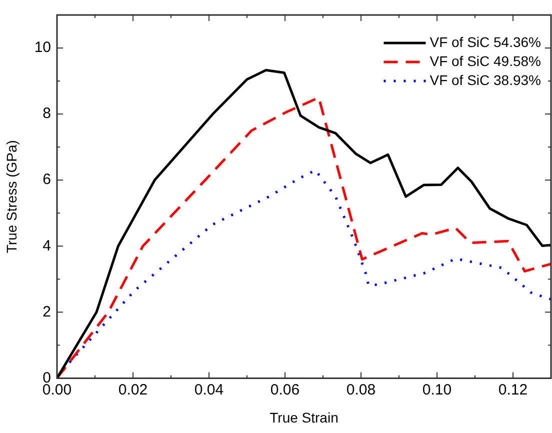 The image size is (552, 433). I want to click on y-tick-label: 2, so click(46, 311).